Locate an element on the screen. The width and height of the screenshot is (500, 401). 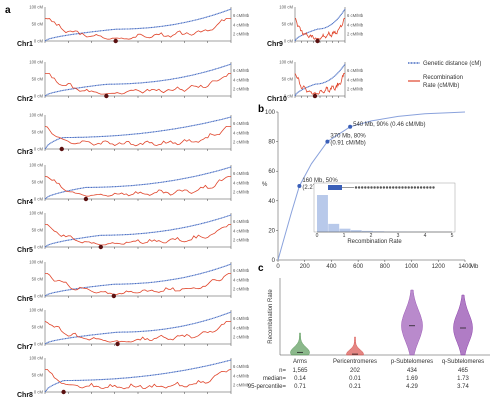
annotation-label: 540 Mb, 90% (0.46 cM/Mb) is located at coordinates (389, 125).